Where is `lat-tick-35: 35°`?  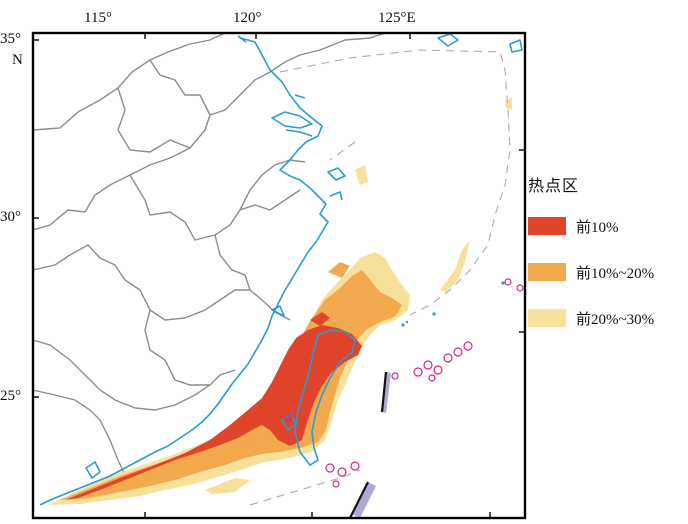
lat-tick-35: 35° is located at coordinates (10, 39).